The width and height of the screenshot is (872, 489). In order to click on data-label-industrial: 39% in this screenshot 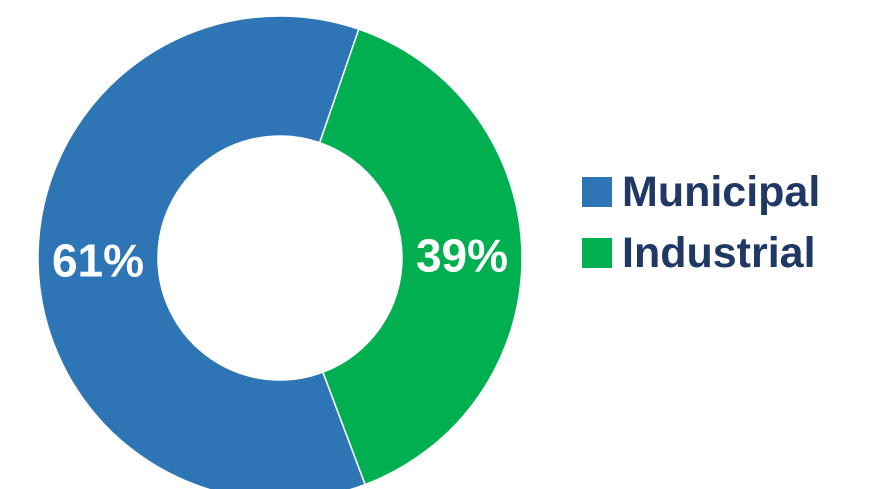, I will do `click(462, 255)`.